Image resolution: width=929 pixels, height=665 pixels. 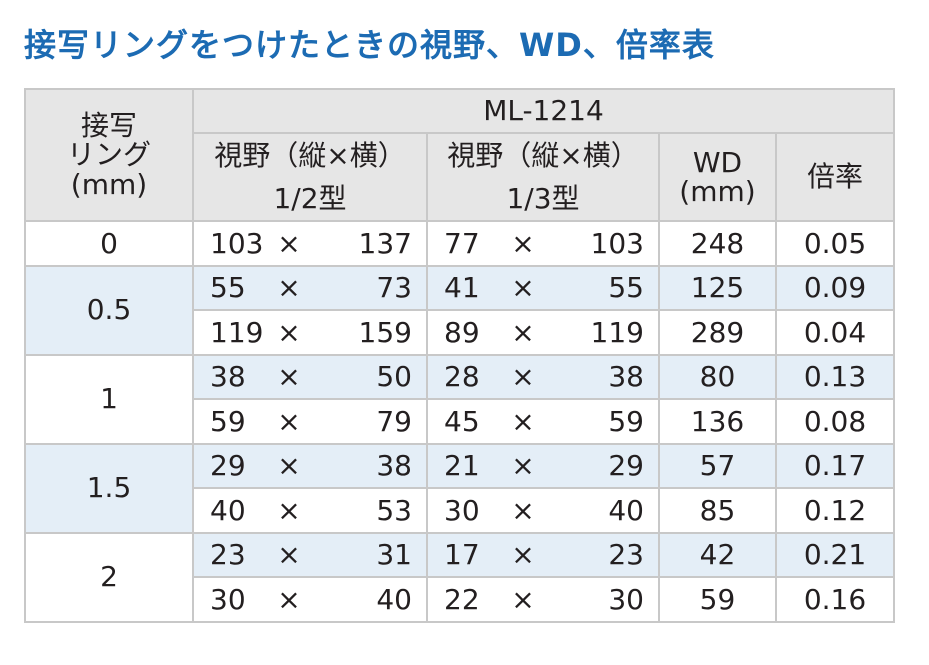 I want to click on fov-third-height: 22, so click(x=460, y=599).